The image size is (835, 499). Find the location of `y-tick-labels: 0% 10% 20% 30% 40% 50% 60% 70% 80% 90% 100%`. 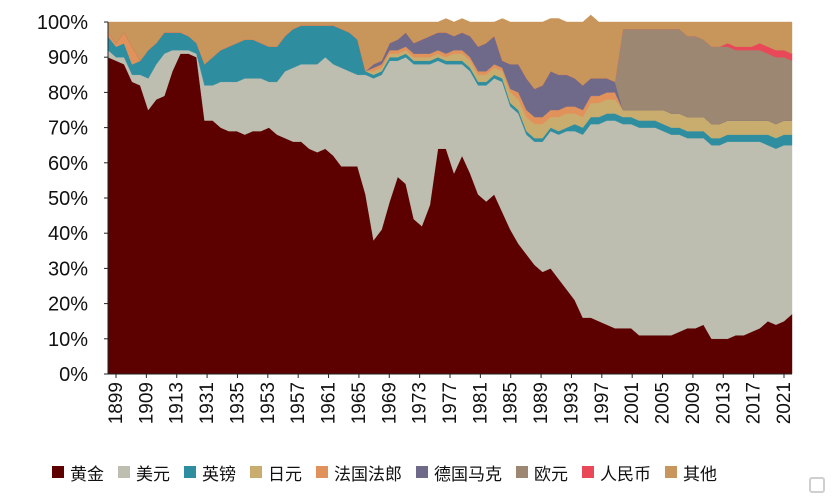

y-tick-labels: 0% 10% 20% 30% 40% 50% 60% 70% 80% 90% 100% is located at coordinates (62, 199).